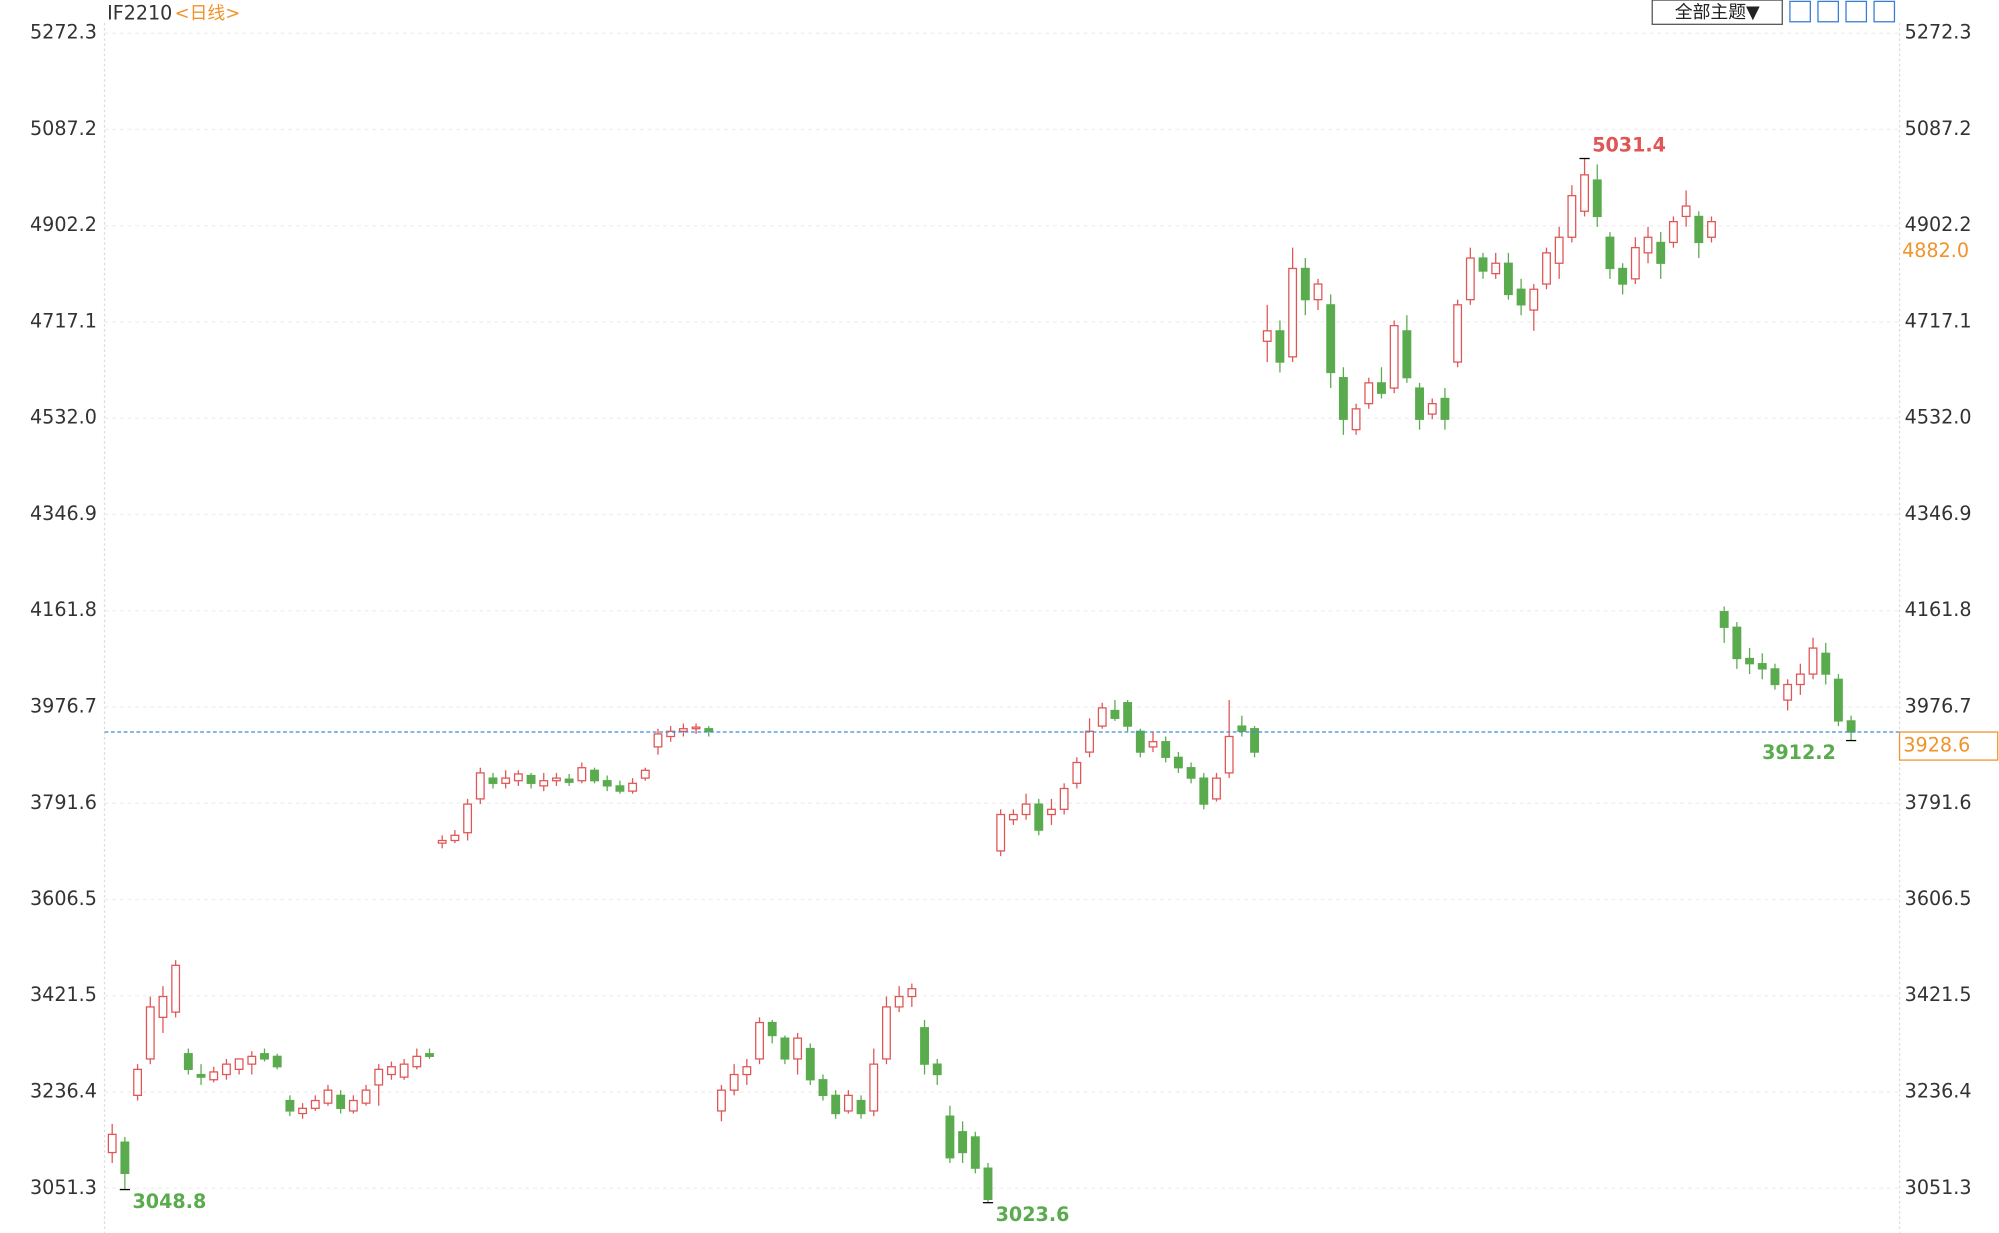 The image size is (1999, 1233). Describe the element at coordinates (1938, 320) in the screenshot. I see `y-tick-label-right: 4717.1` at that location.